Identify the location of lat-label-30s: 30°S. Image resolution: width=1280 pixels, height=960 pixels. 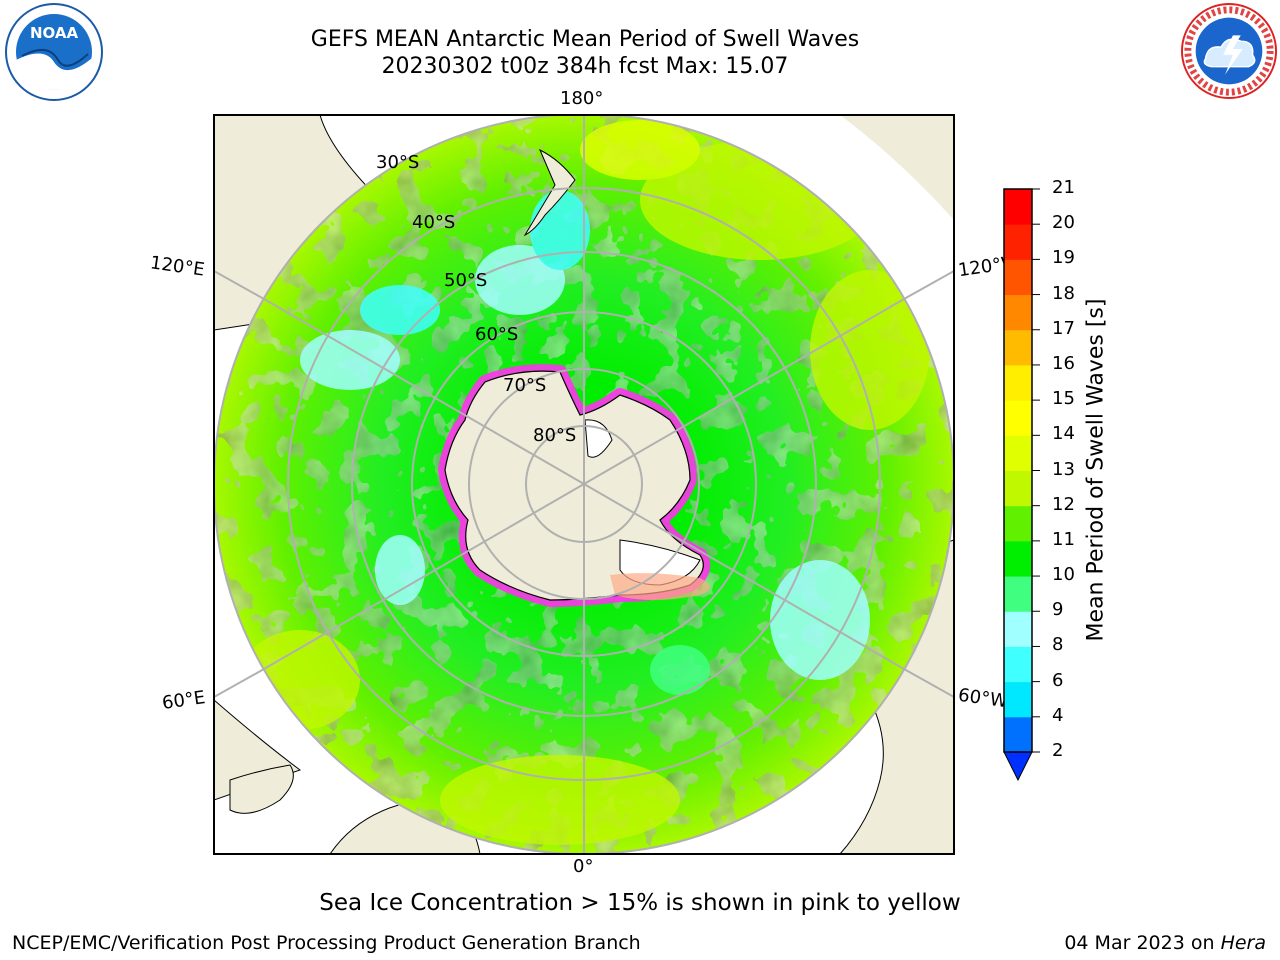
(398, 162).